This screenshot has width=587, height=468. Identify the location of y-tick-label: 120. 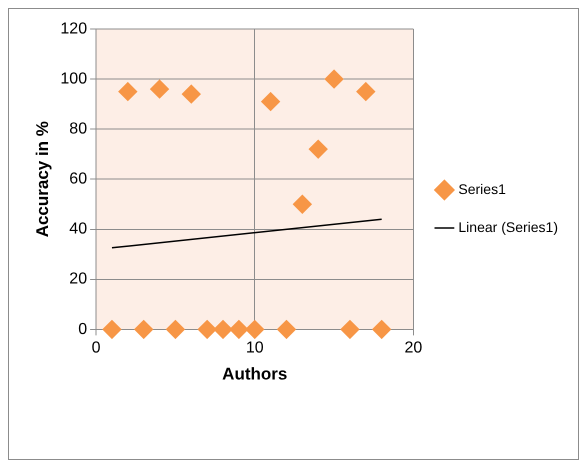
(74, 29).